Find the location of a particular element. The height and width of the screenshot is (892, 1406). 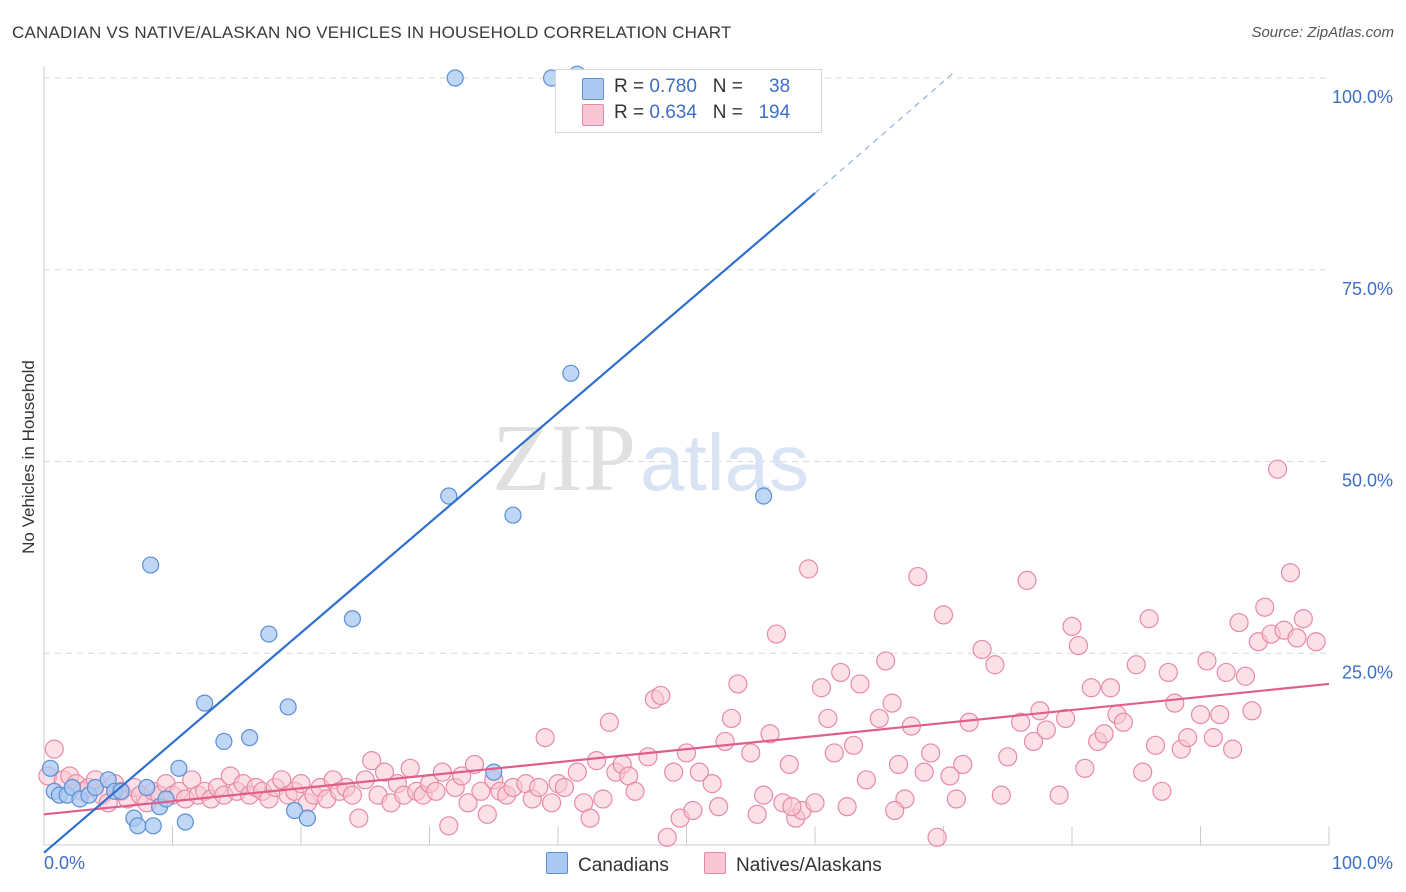

watermark-atlas: atlas is located at coordinates (724, 462).